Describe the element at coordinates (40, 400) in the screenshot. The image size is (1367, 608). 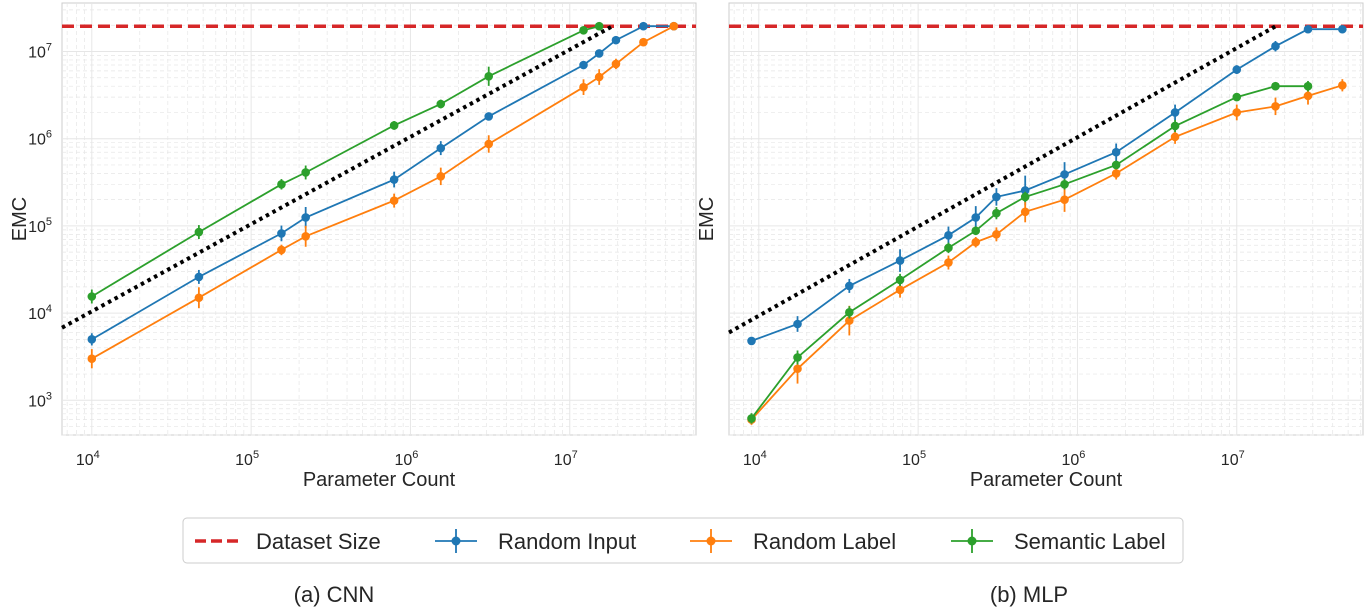
I see `y-tick-label: 10³` at that location.